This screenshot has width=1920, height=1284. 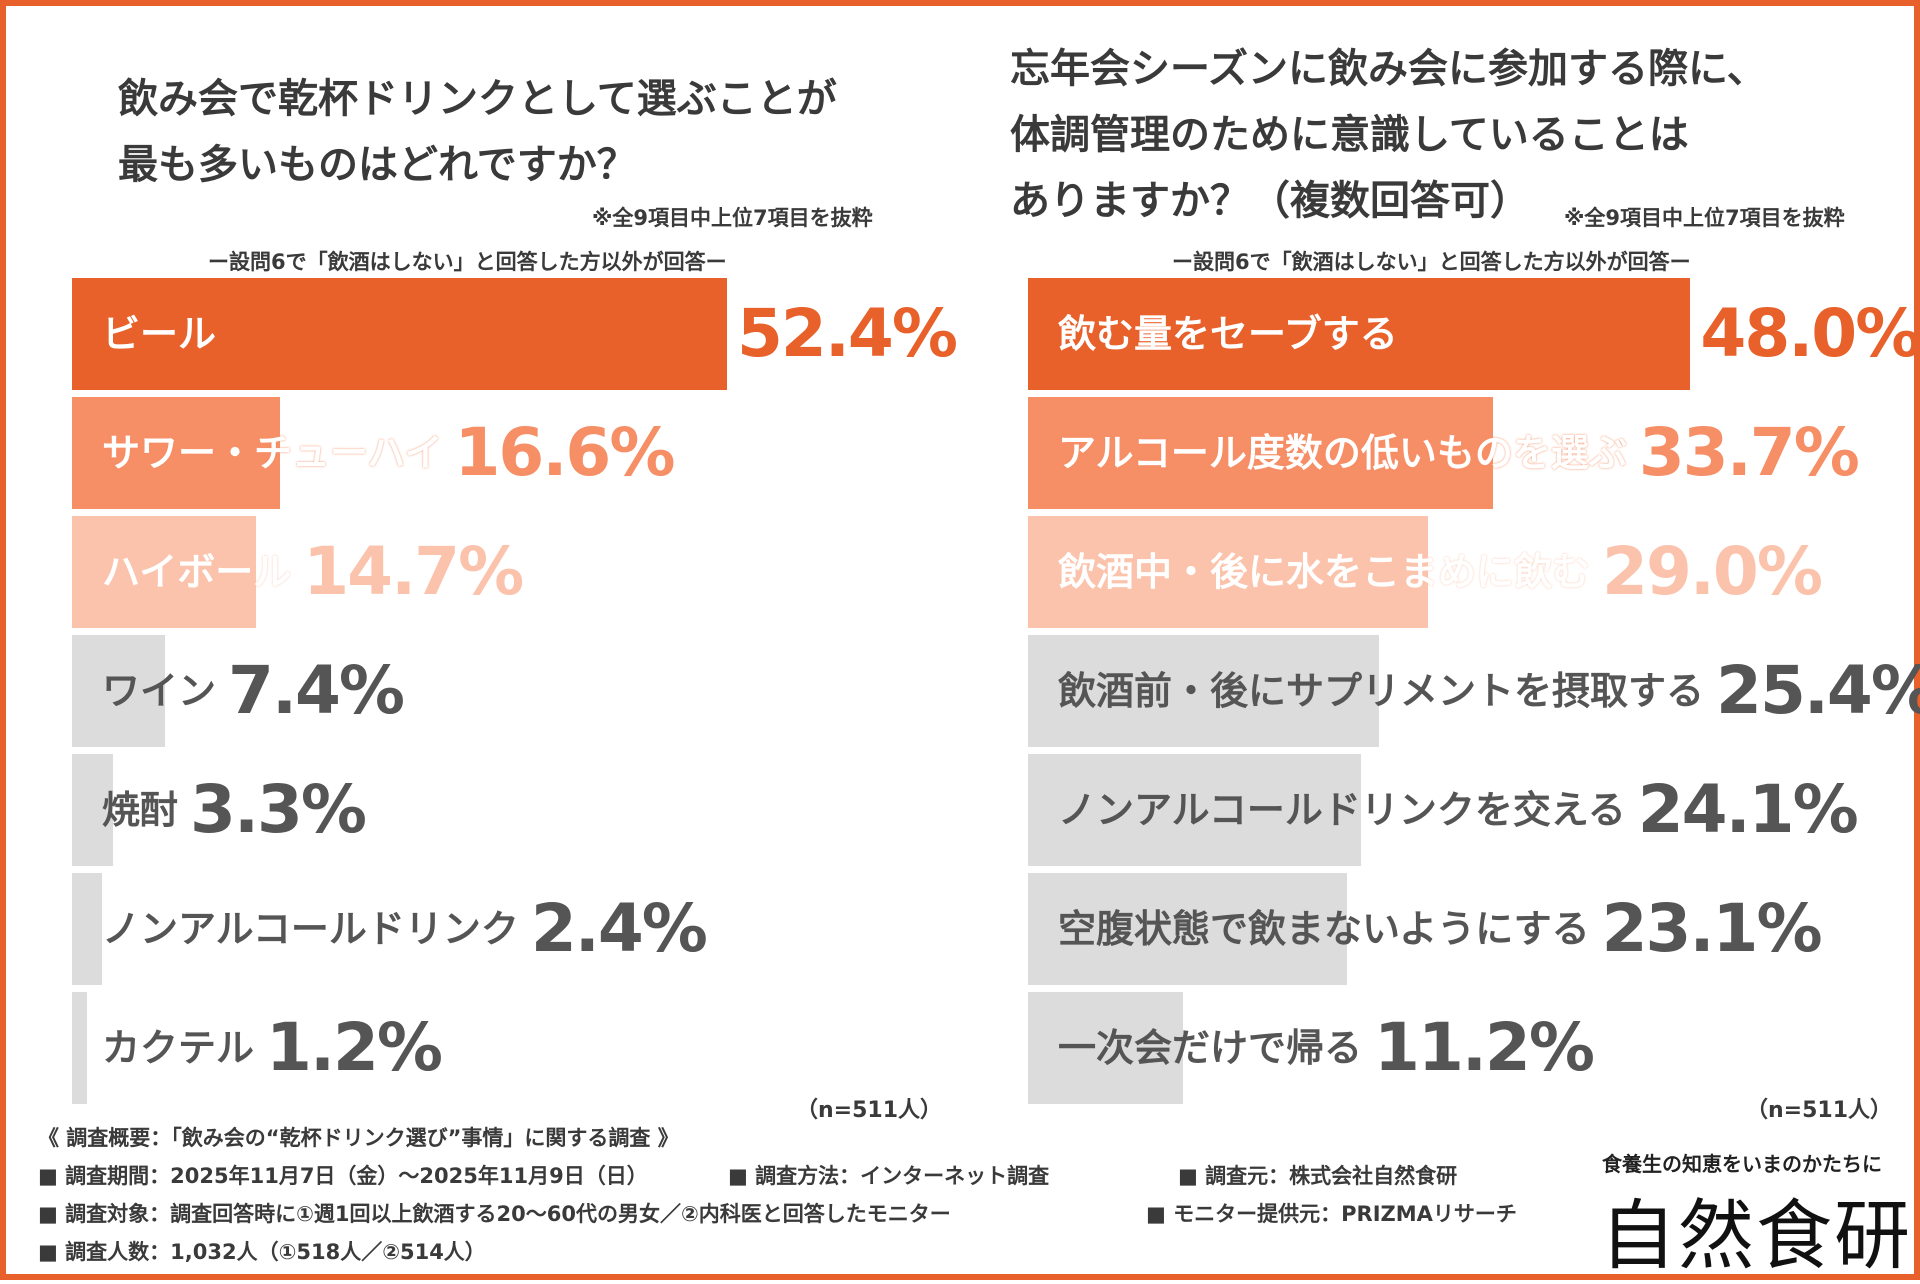 I want to click on survey-heading: 《 調査概要：「飲み会の“乾杯ドリンク選び”事情」に関する調査 》, so click(x=358, y=1138).